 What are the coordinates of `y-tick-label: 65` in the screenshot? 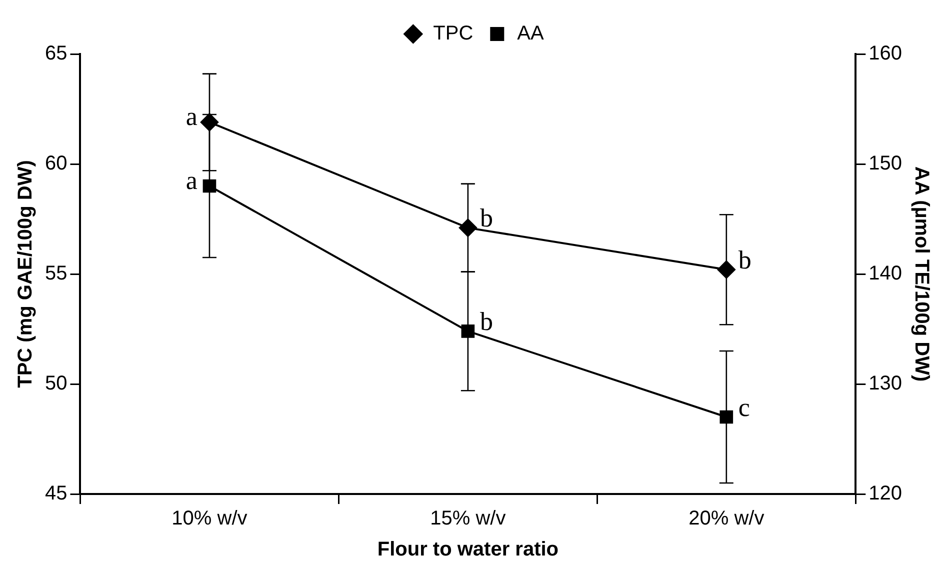 It's located at (56, 53).